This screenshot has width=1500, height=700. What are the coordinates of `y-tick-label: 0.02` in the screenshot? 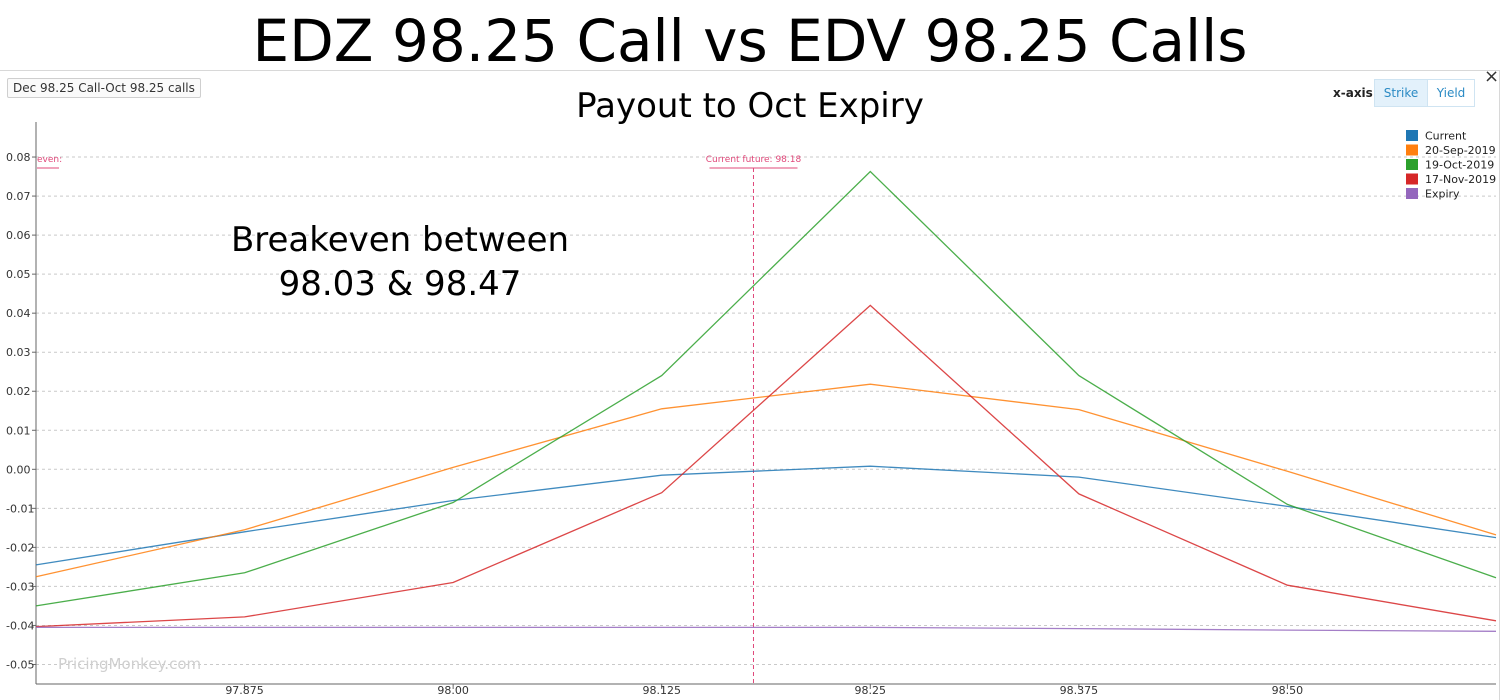 It's located at (18, 391).